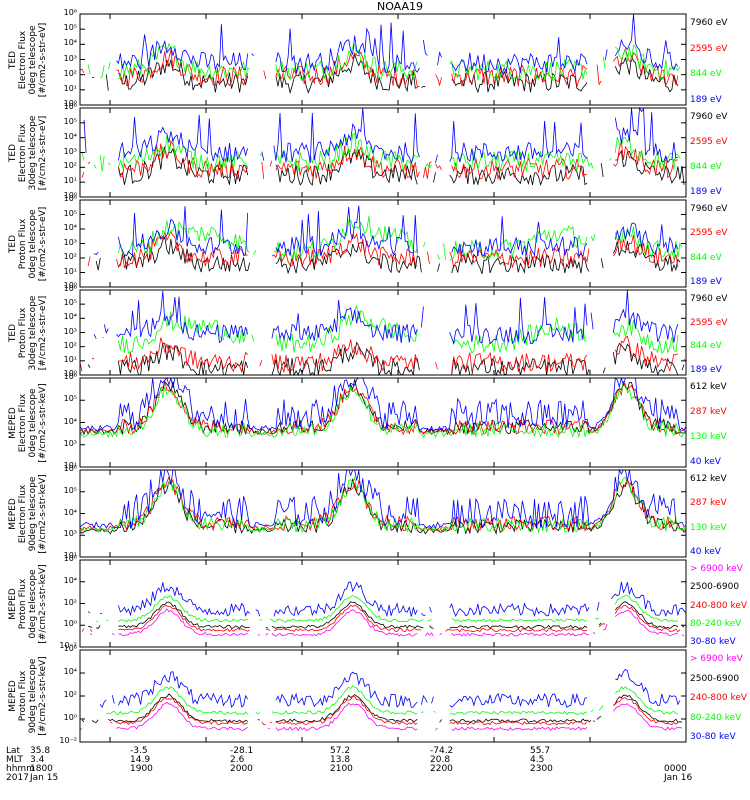  What do you see at coordinates (708, 412) in the screenshot?
I see `legend-entry: 287 keV` at bounding box center [708, 412].